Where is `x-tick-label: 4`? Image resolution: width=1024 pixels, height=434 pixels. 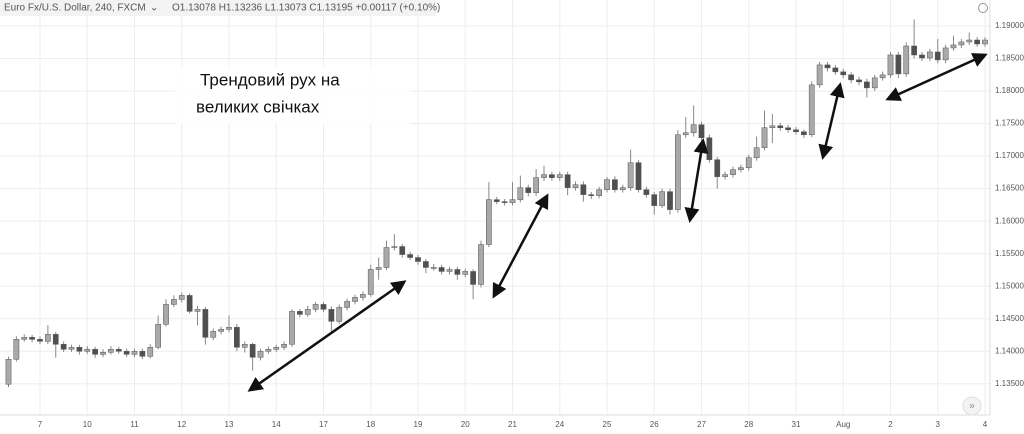
x-tick-label: 4 is located at coordinates (985, 424).